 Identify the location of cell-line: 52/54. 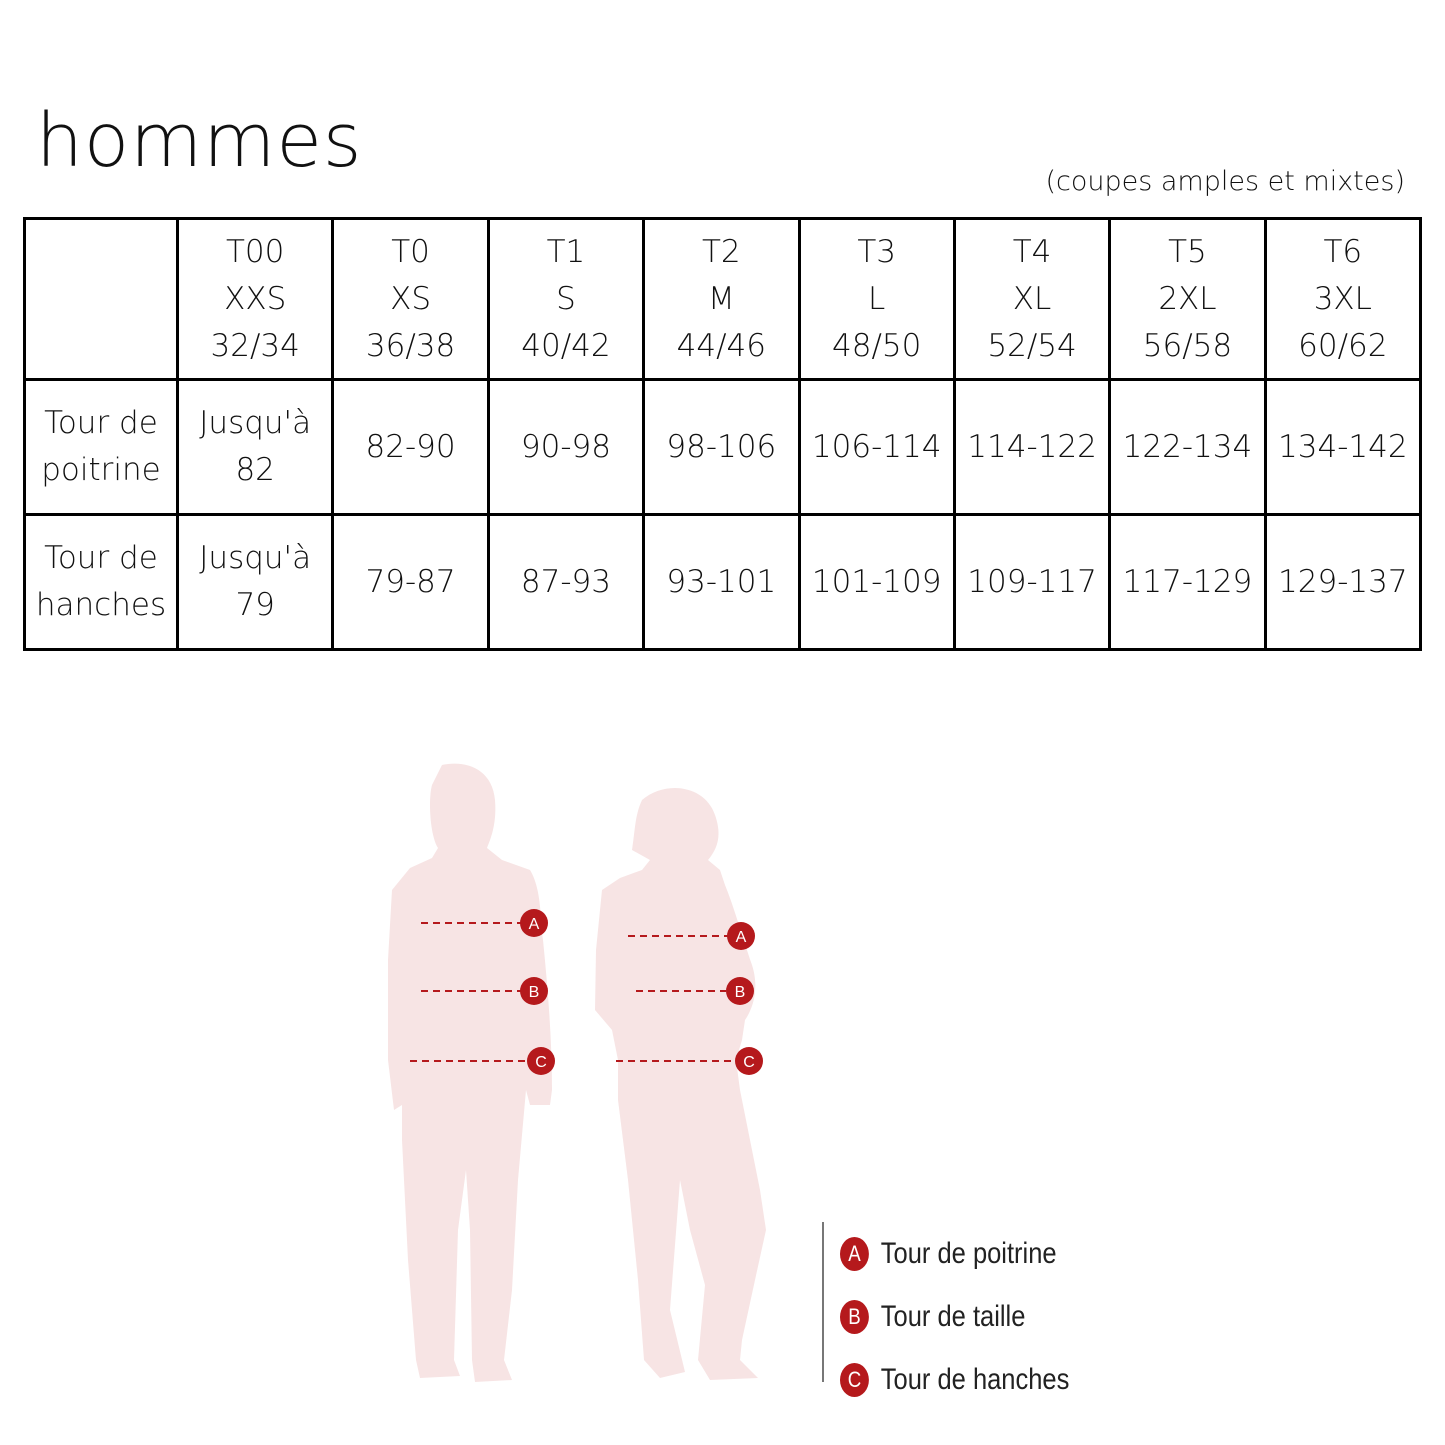
(1032, 345).